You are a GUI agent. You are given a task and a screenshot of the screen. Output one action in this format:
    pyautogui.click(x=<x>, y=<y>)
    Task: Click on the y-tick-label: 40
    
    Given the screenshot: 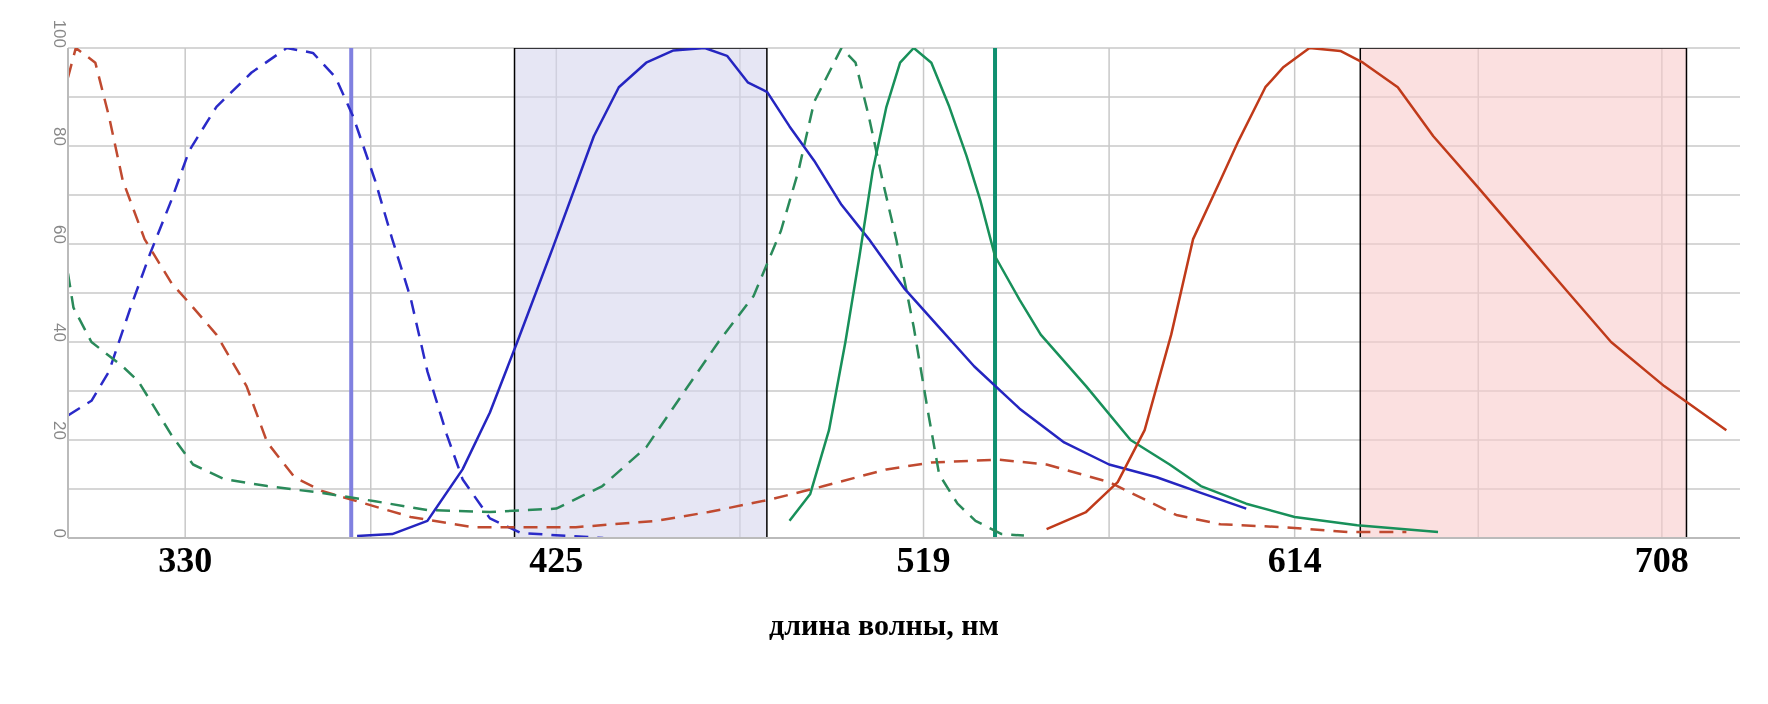 What is the action you would take?
    pyautogui.click(x=59, y=332)
    